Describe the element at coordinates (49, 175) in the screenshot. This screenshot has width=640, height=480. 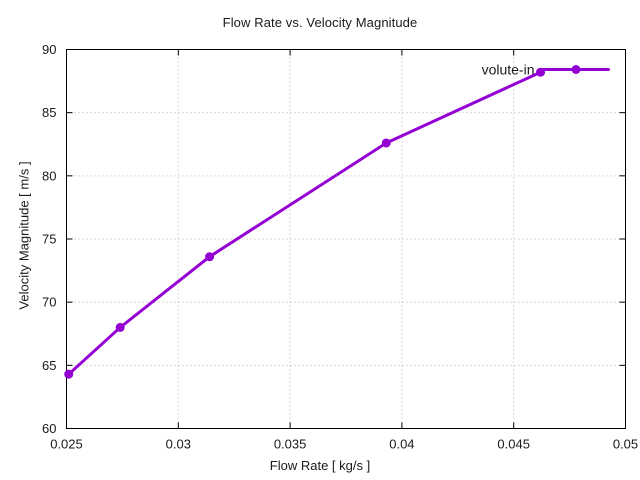
I see `y-axis-tick-label: 80` at that location.